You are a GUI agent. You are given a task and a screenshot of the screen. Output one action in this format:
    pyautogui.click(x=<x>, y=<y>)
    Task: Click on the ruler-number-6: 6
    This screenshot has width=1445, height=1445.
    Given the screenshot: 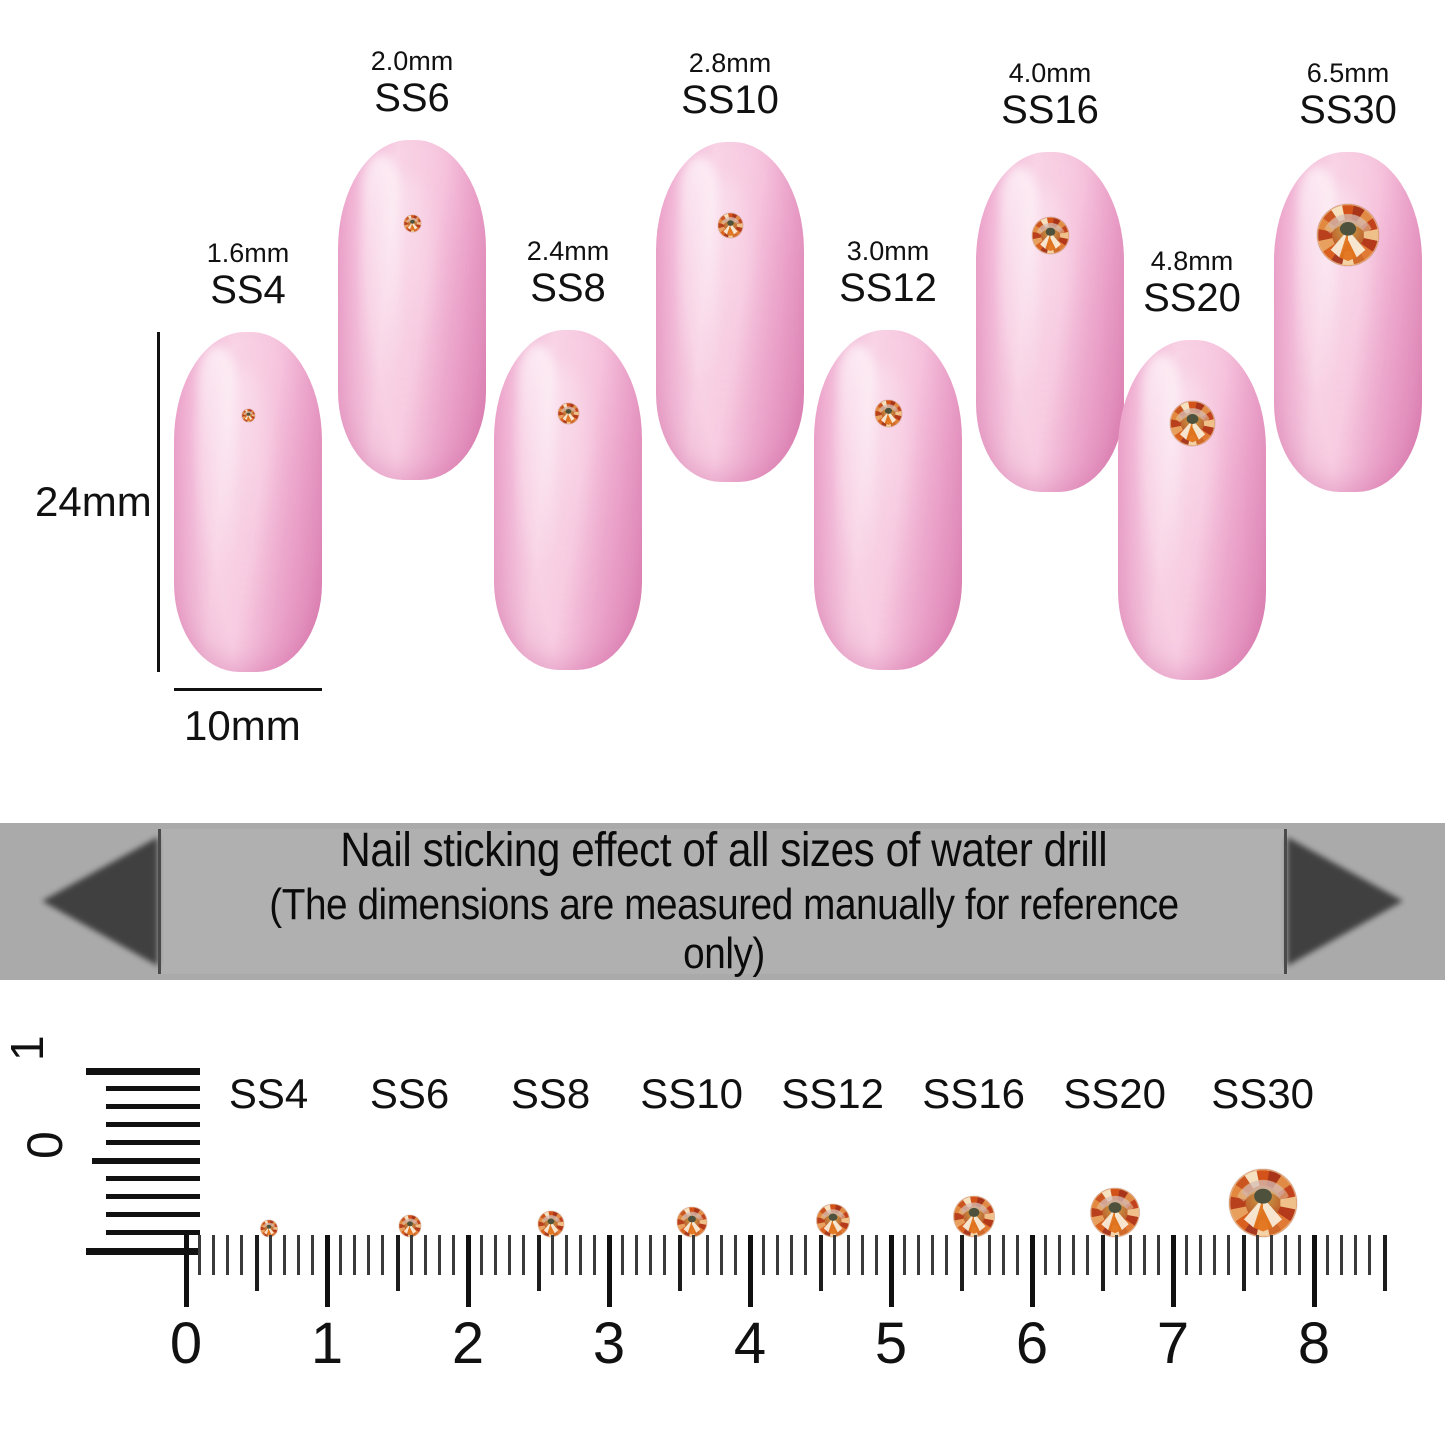 What is the action you would take?
    pyautogui.click(x=1032, y=1343)
    